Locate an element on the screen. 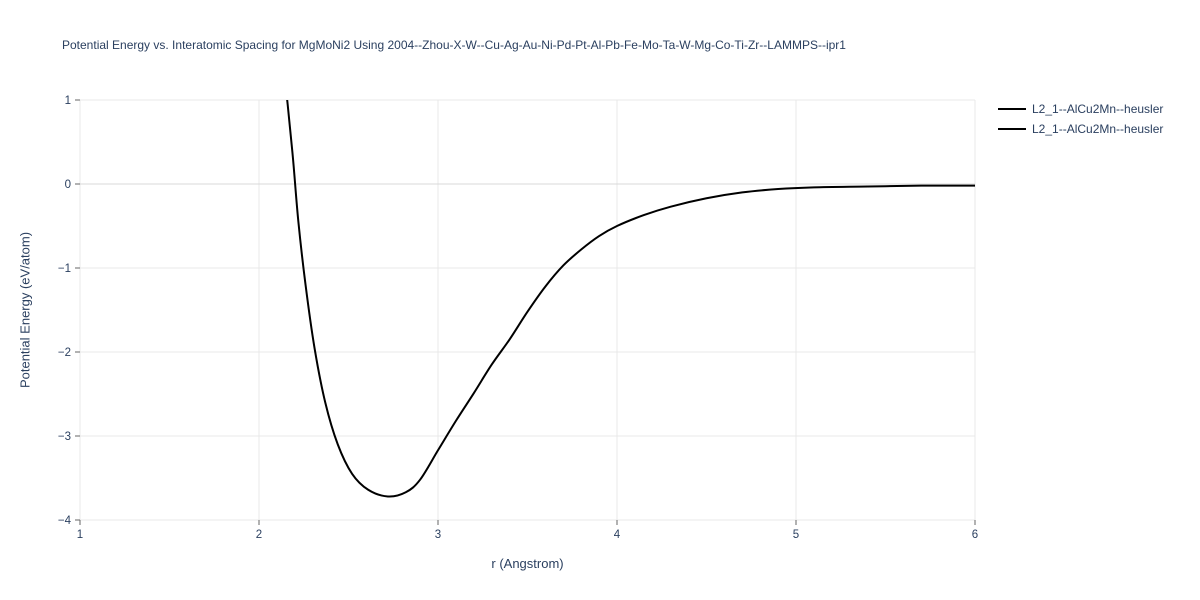  y-tick-label: −1 is located at coordinates (64, 269).